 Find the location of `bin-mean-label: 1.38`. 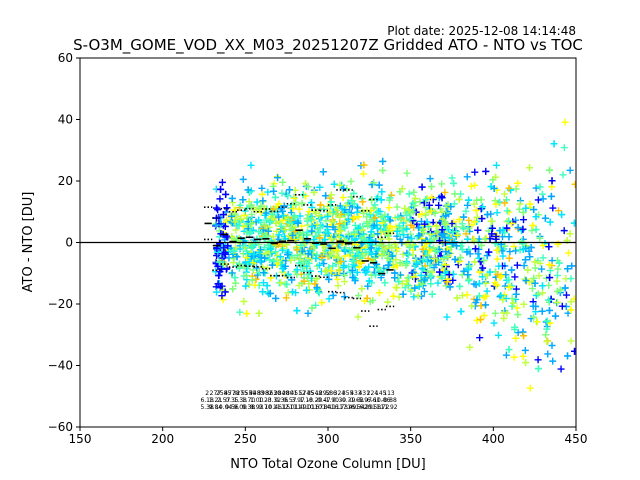

bin-mean-label: 1.38 is located at coordinates (241, 400).